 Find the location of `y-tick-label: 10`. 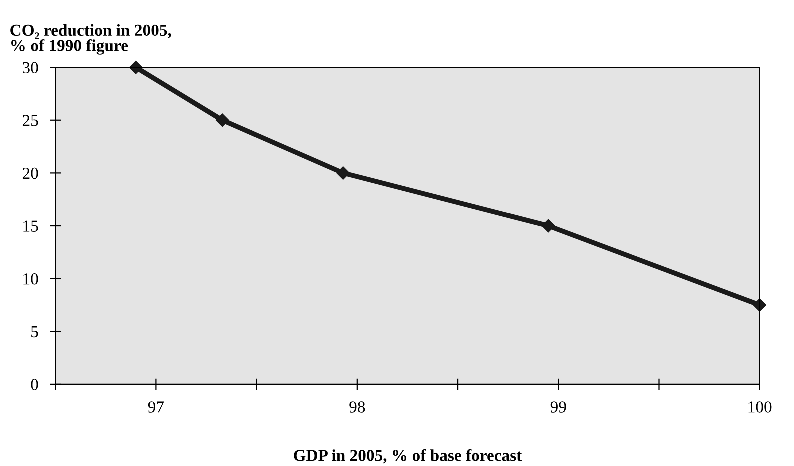

y-tick-label: 10 is located at coordinates (31, 279).